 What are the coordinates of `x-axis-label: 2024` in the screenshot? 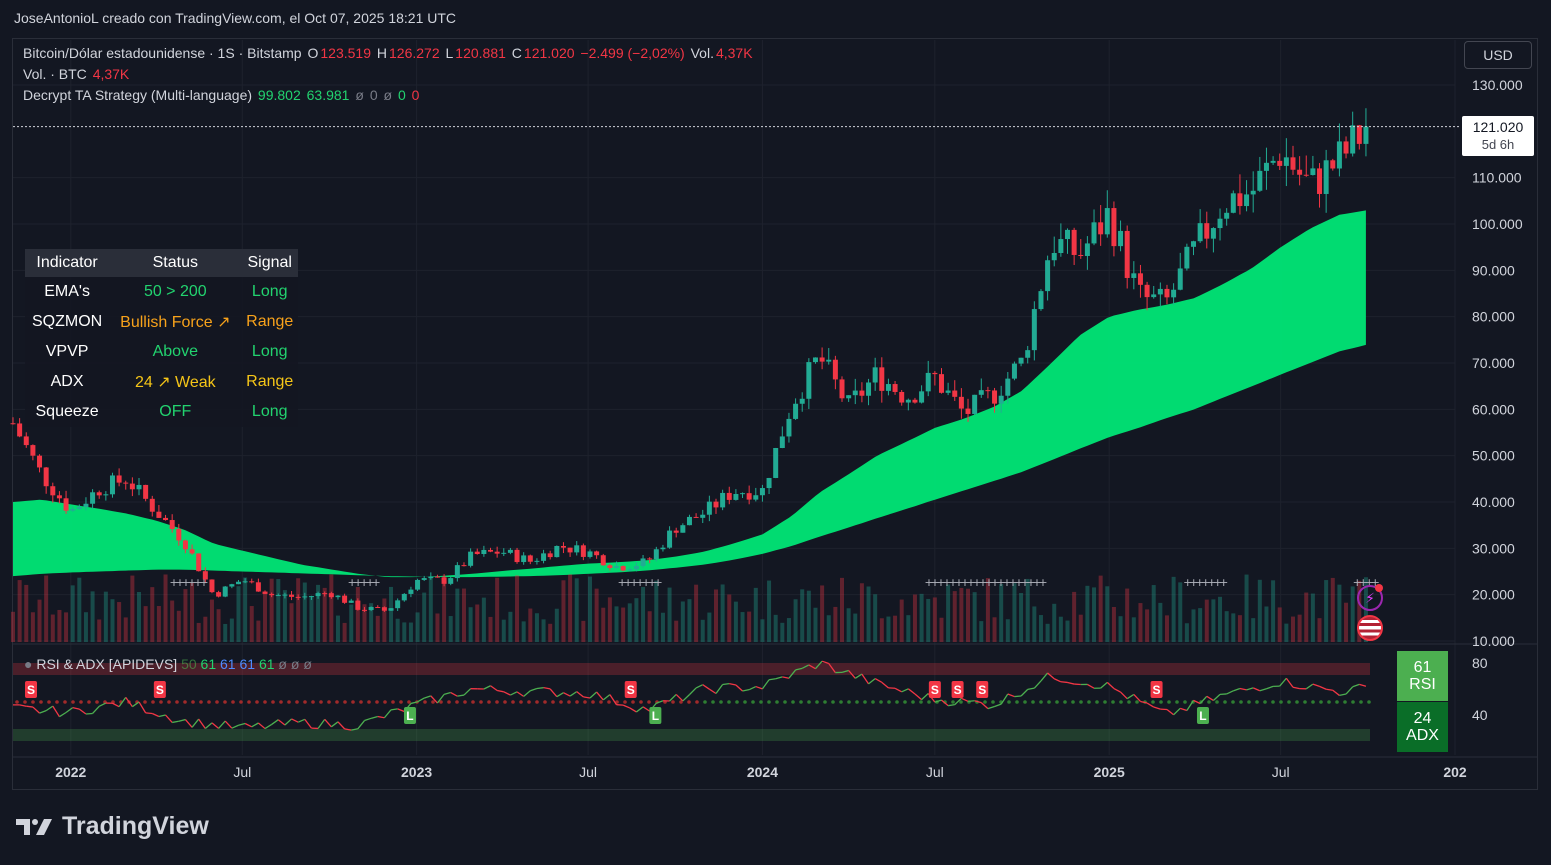 It's located at (762, 772).